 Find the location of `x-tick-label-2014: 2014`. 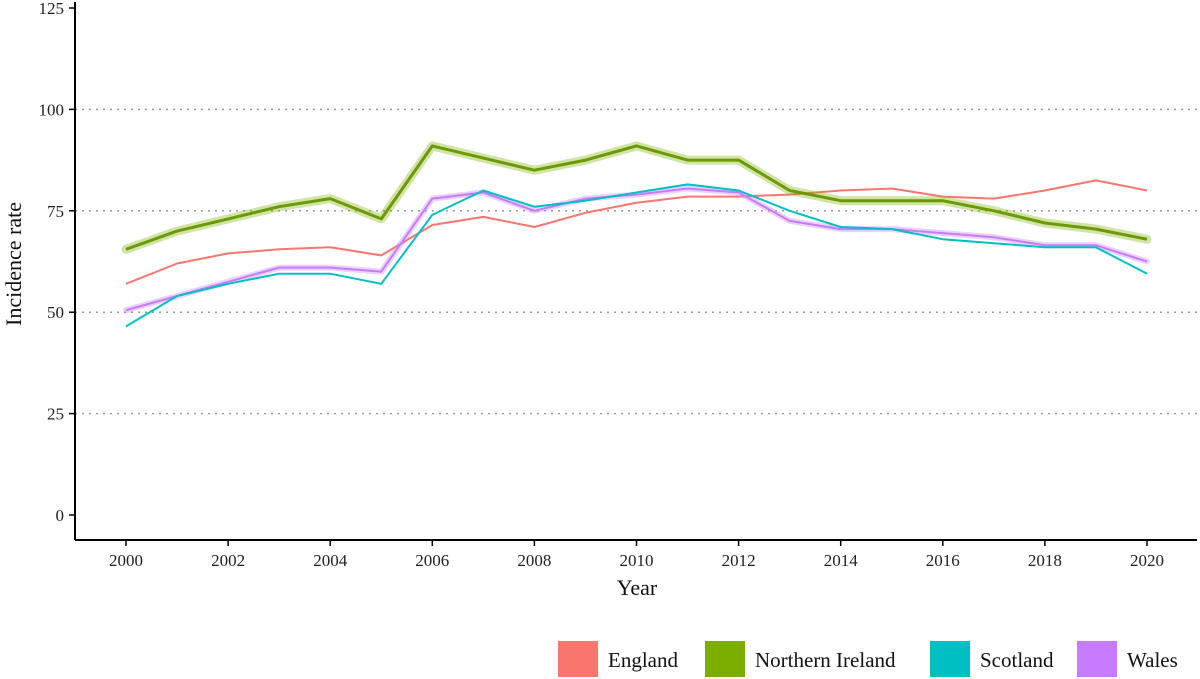

x-tick-label-2014: 2014 is located at coordinates (841, 560).